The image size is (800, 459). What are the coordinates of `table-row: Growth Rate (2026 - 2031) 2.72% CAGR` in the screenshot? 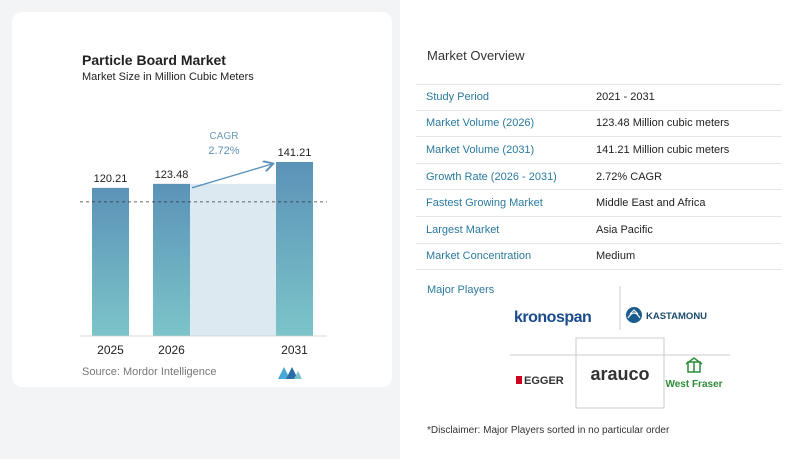 It's located at (599, 177).